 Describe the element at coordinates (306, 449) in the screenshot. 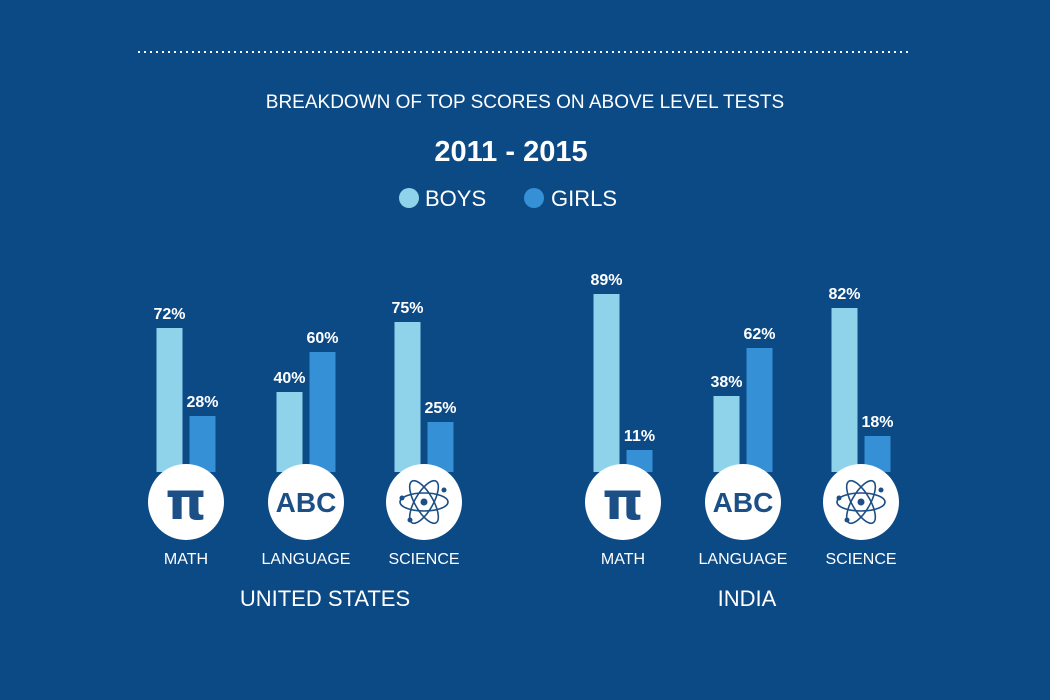

I see `category-language: 40% 60% ABC LANGUAGE` at that location.